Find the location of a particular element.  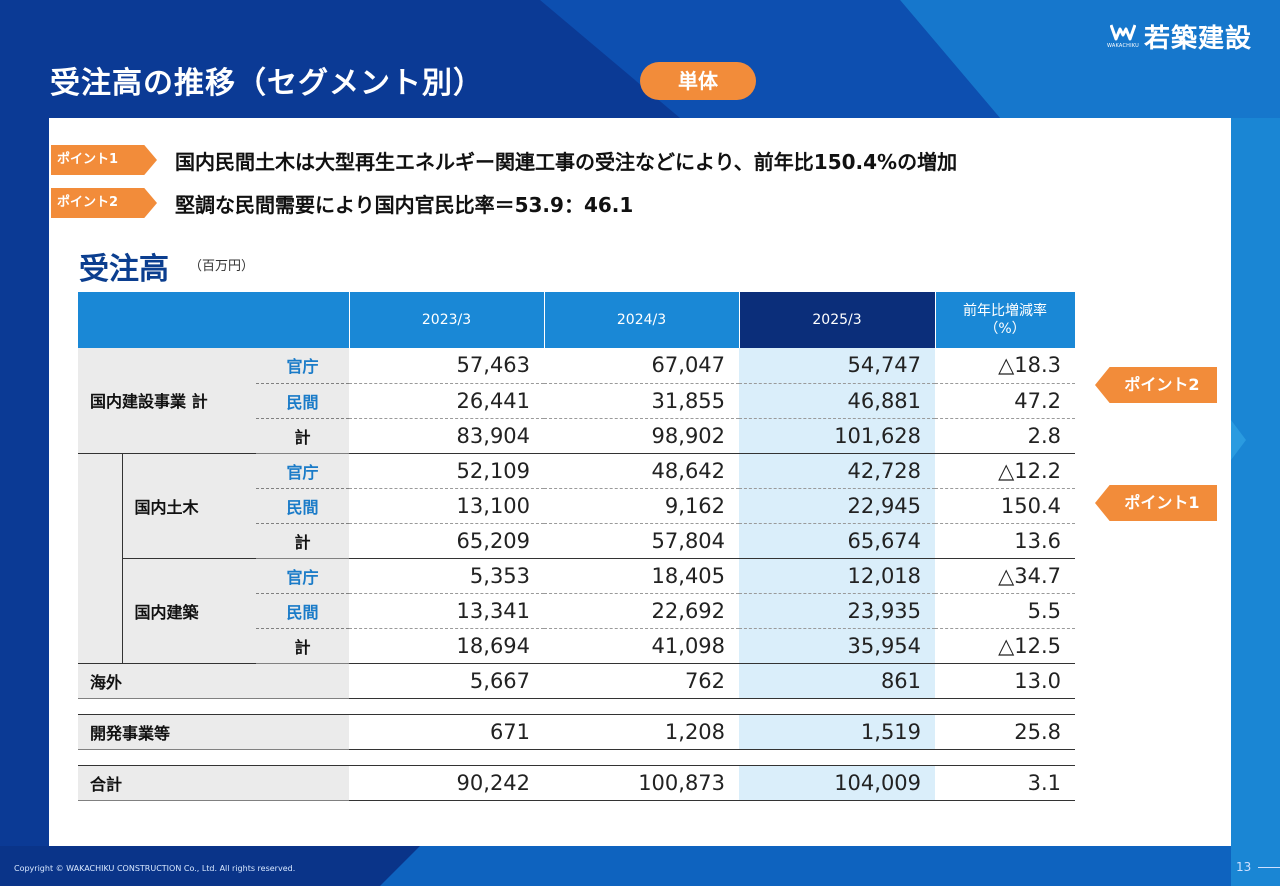

cell-value: 48,642 is located at coordinates (642, 471).